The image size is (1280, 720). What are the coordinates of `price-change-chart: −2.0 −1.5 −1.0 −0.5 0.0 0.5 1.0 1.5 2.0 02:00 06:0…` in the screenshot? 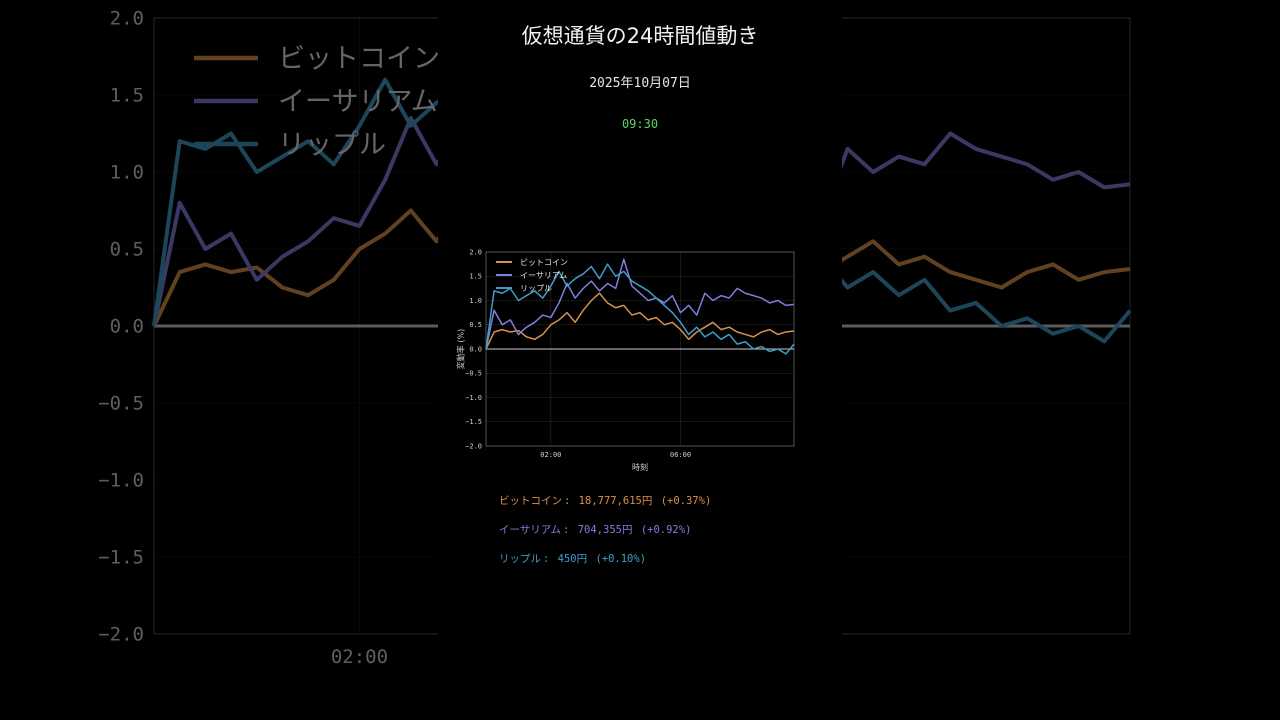 It's located at (625, 360).